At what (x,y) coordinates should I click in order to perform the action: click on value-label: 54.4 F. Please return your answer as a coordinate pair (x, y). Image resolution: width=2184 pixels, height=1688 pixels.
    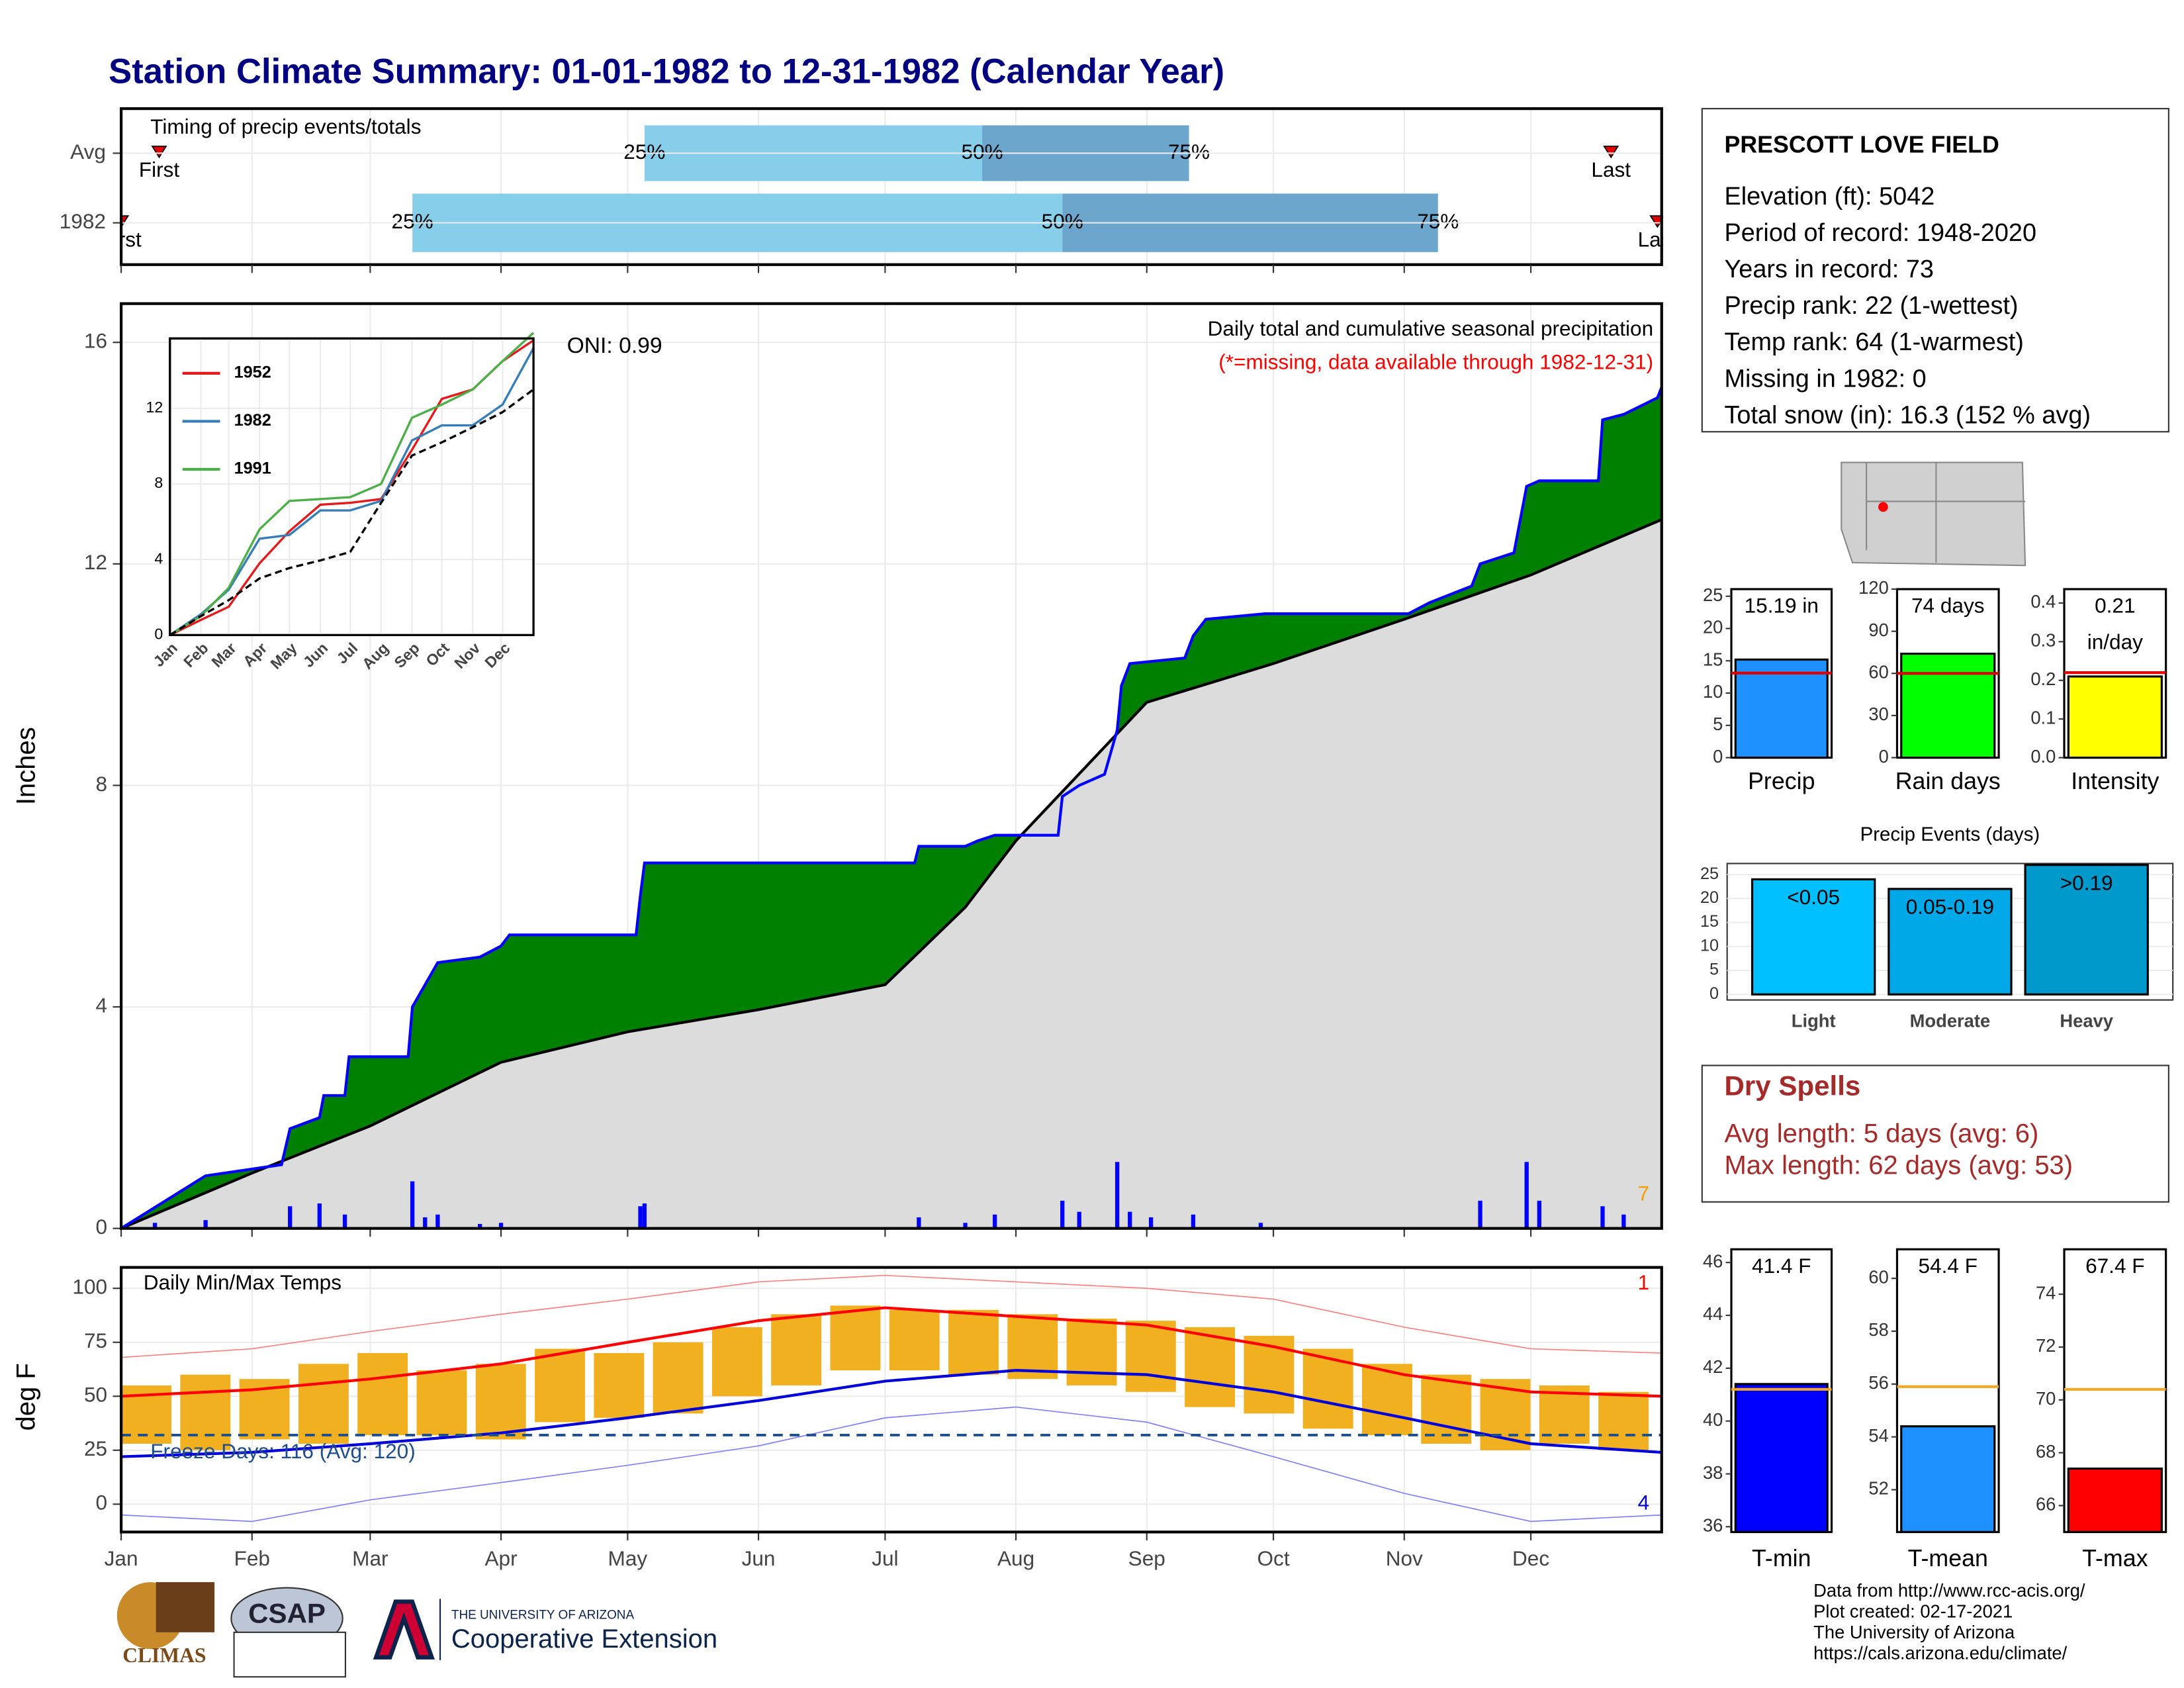
    Looking at the image, I should click on (1948, 1266).